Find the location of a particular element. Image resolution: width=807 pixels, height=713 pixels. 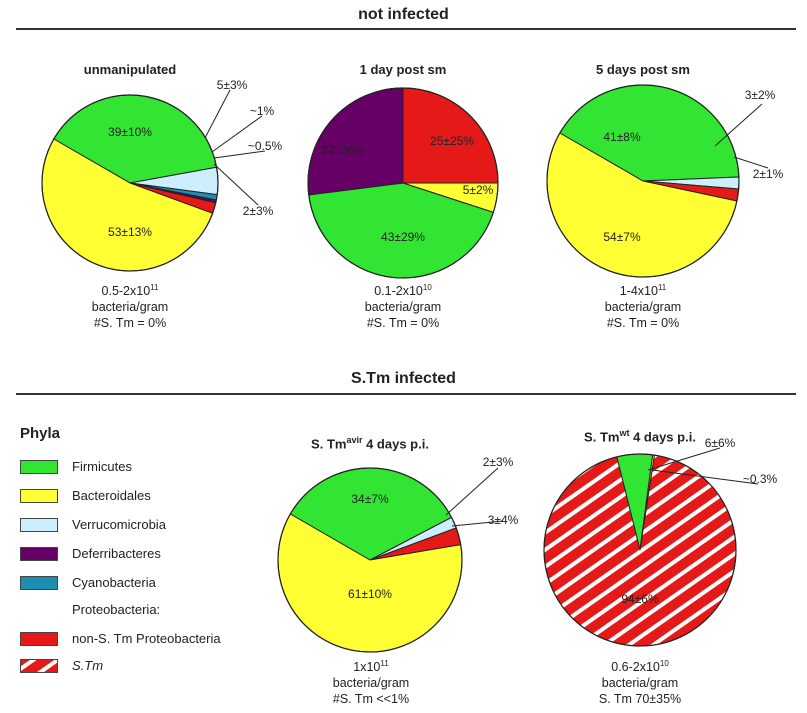

legend-swatch-cyanobacteria is located at coordinates (39, 582).